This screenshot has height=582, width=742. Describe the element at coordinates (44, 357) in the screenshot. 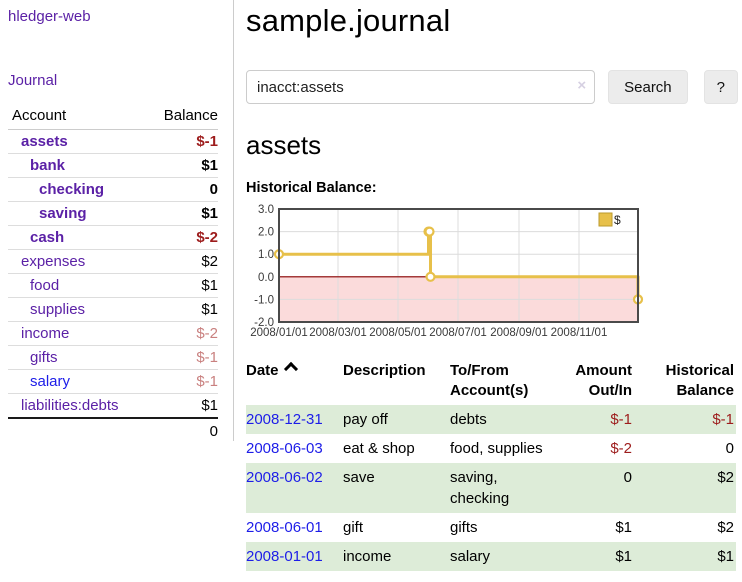

I see `account-link-gifts: gifts` at that location.